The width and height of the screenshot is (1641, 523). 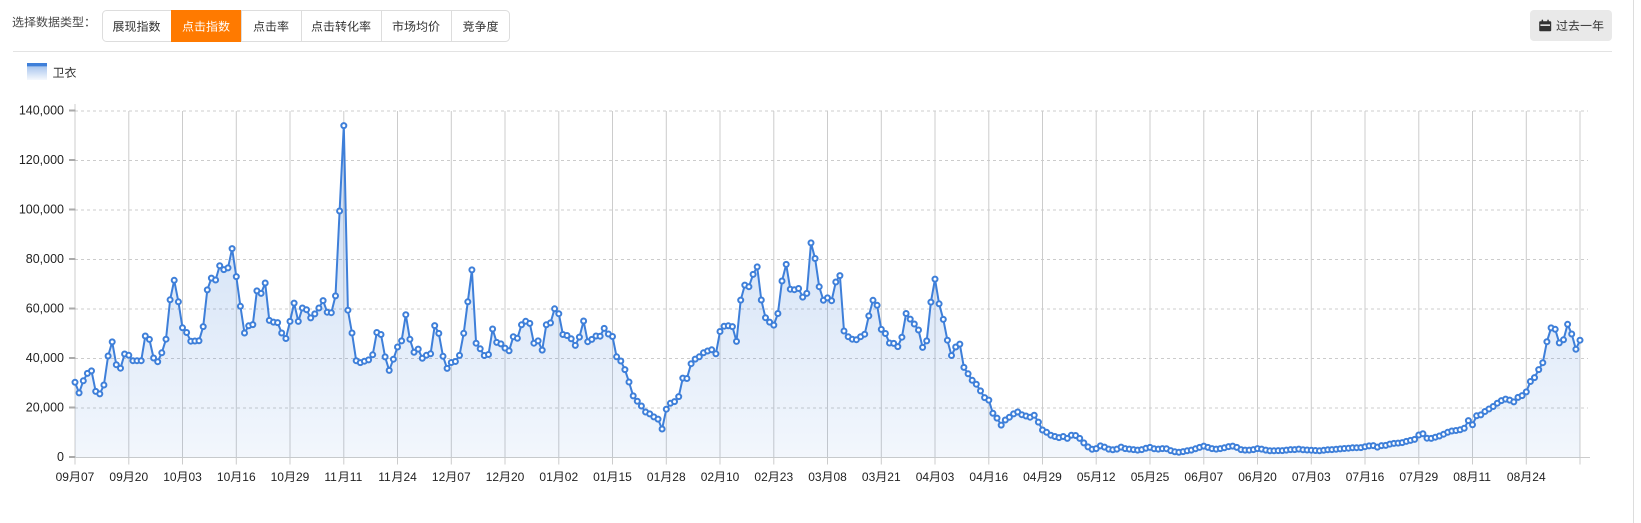 What do you see at coordinates (45, 309) in the screenshot?
I see `svg-text: 60,000` at bounding box center [45, 309].